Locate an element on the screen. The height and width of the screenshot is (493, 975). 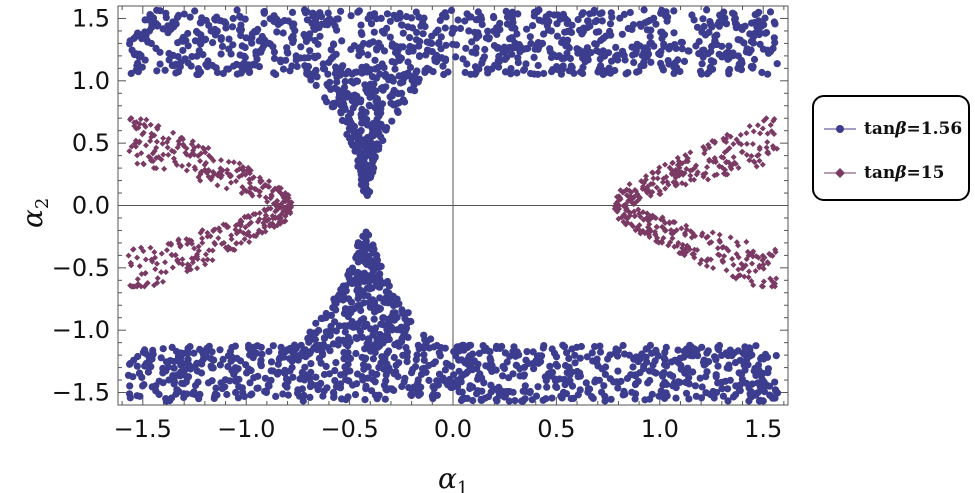
y-tick-label: −1.0 is located at coordinates (81, 330).